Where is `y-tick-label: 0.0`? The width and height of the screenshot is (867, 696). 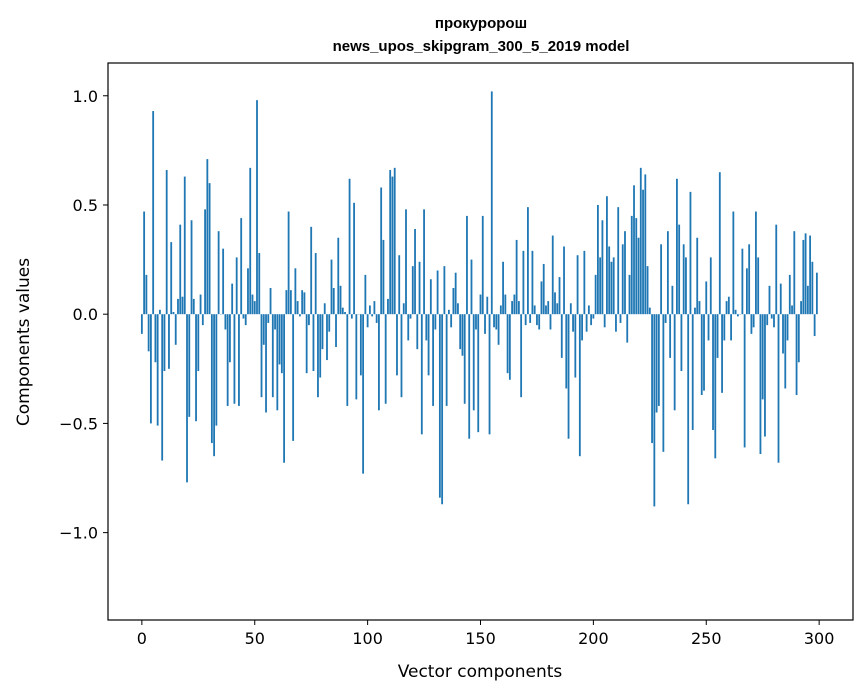
y-tick-label: 0.0 is located at coordinates (85, 314).